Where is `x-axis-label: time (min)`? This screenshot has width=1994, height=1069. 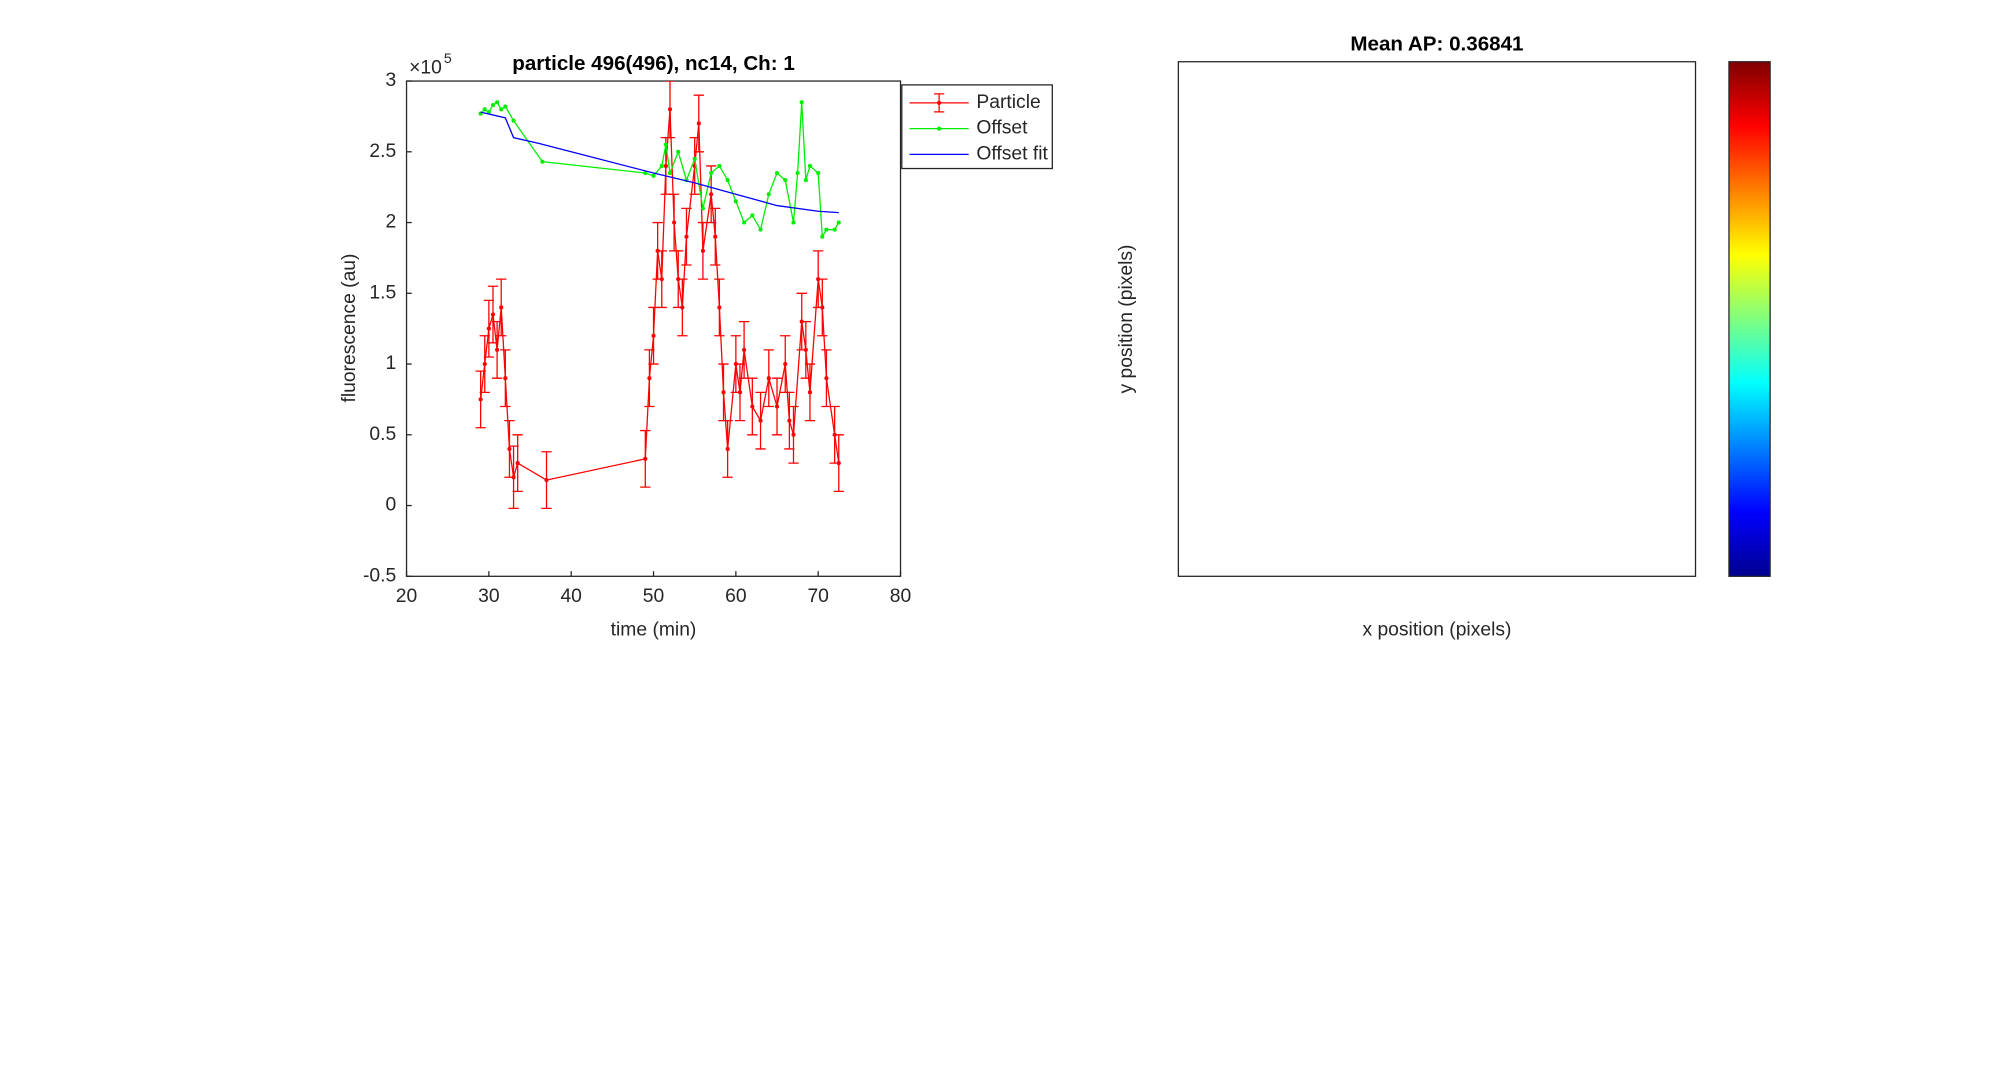
x-axis-label: time (min) is located at coordinates (654, 629).